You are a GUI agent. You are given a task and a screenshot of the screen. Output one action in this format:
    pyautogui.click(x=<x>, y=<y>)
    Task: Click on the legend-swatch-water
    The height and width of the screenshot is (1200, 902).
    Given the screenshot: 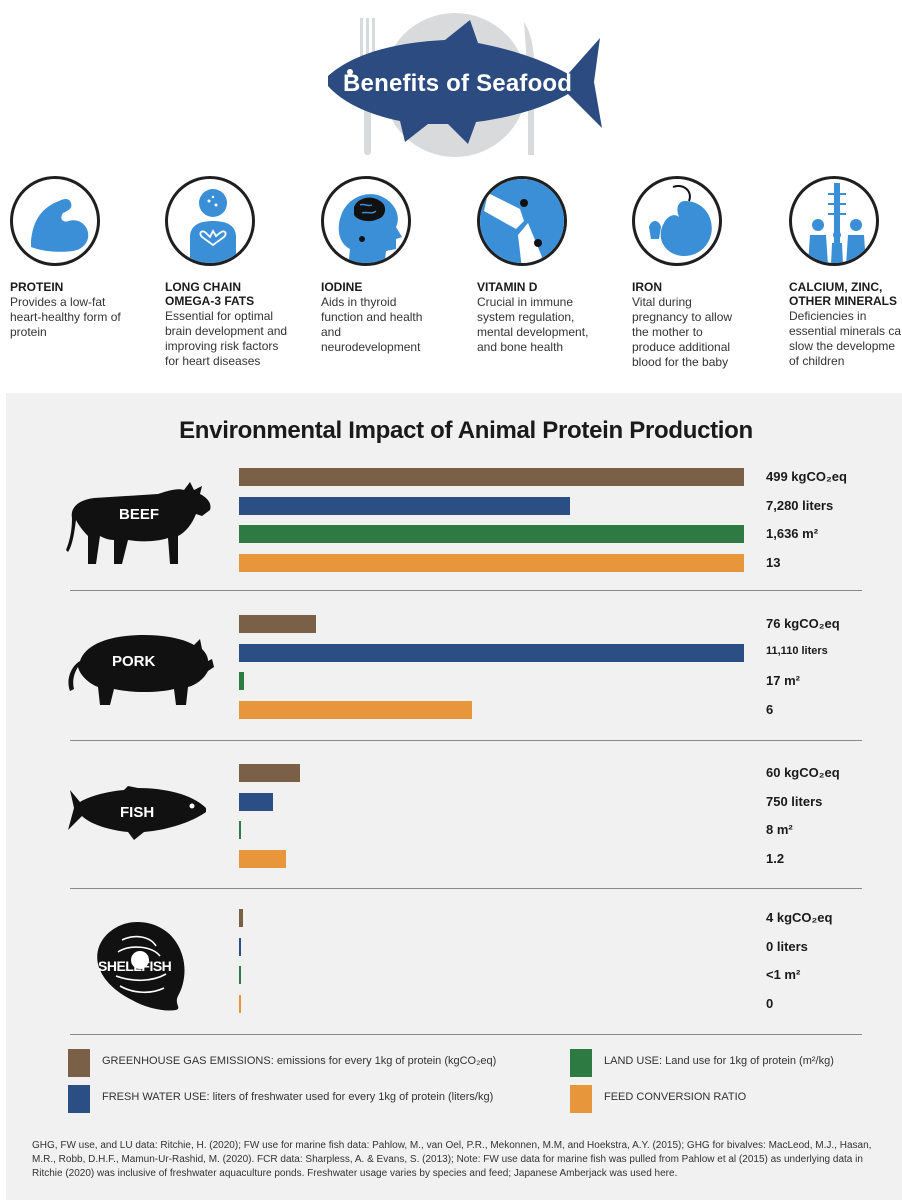 What is the action you would take?
    pyautogui.click(x=79, y=1099)
    